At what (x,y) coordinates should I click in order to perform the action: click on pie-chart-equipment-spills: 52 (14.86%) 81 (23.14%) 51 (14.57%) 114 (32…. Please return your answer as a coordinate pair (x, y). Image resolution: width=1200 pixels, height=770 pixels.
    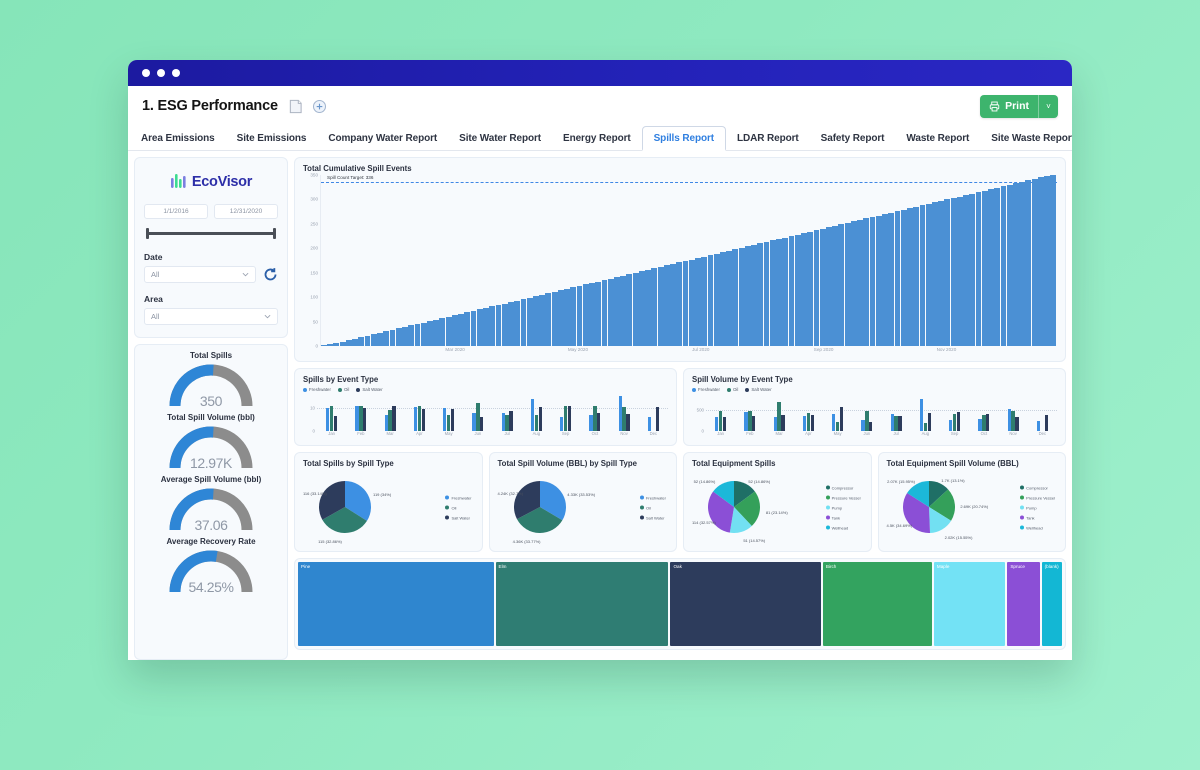
    Looking at the image, I should click on (777, 507).